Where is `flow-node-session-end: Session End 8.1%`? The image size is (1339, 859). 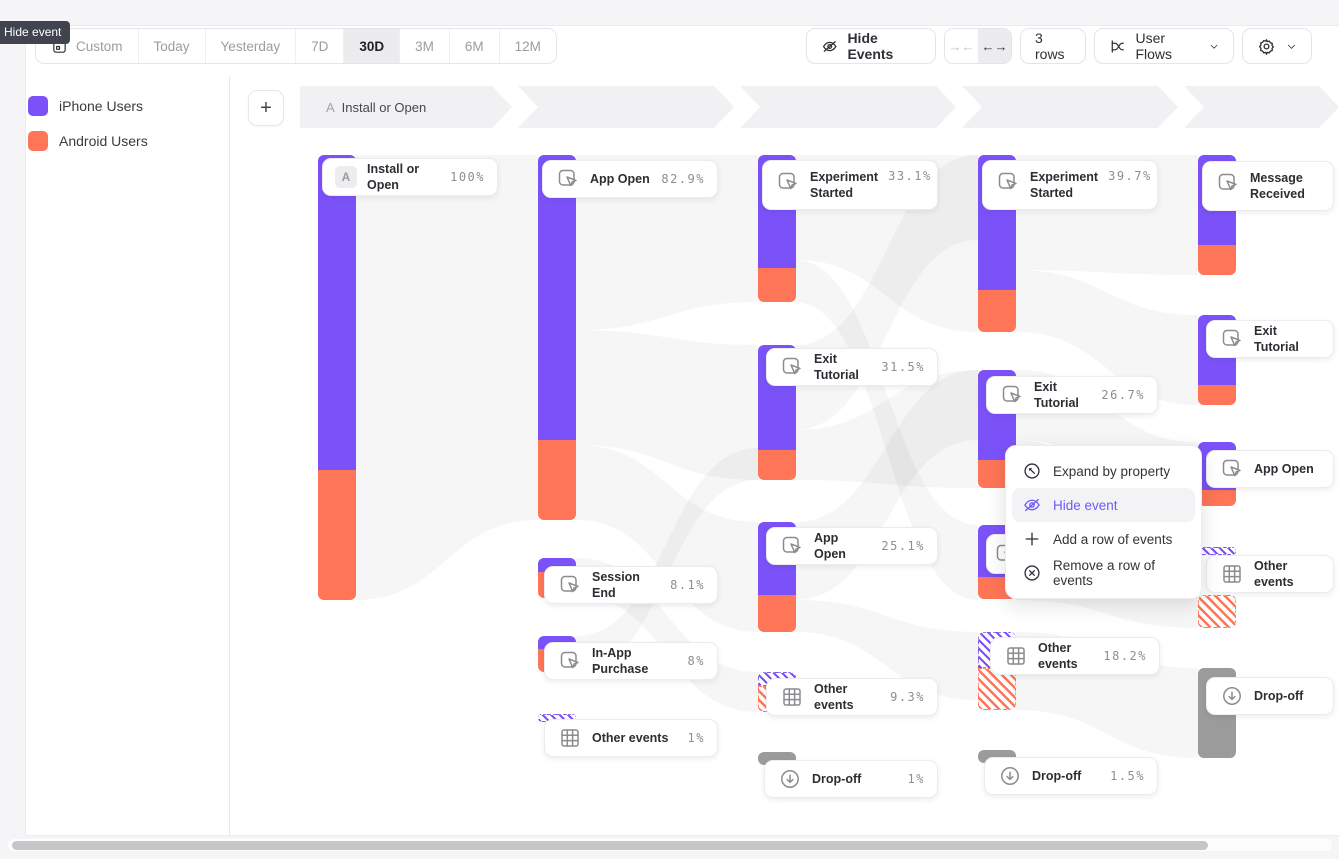
flow-node-session-end: Session End 8.1% is located at coordinates (631, 585).